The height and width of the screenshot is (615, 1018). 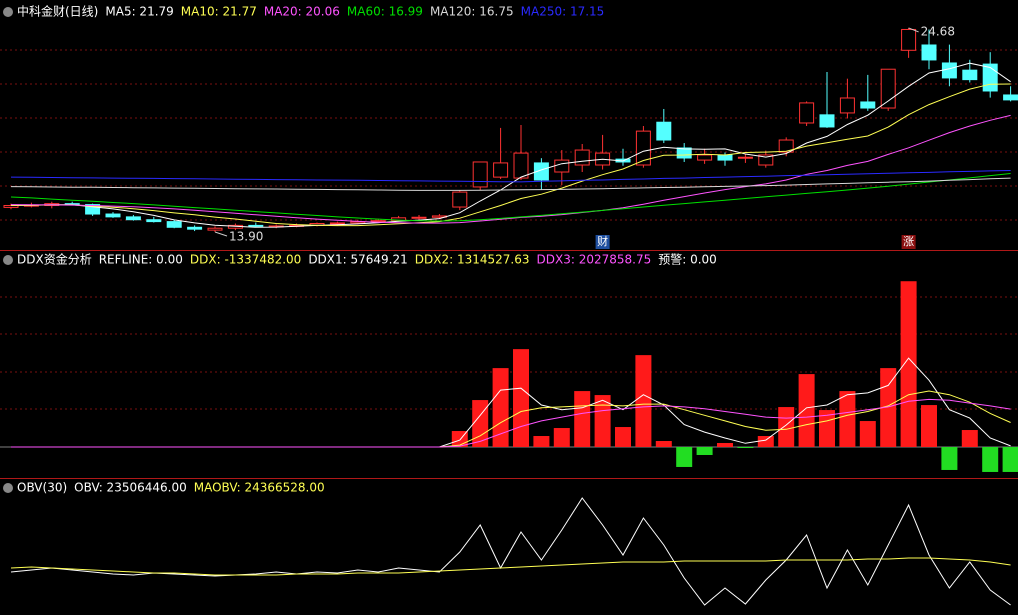 I want to click on legend-label: OBV(30), so click(x=42, y=488).